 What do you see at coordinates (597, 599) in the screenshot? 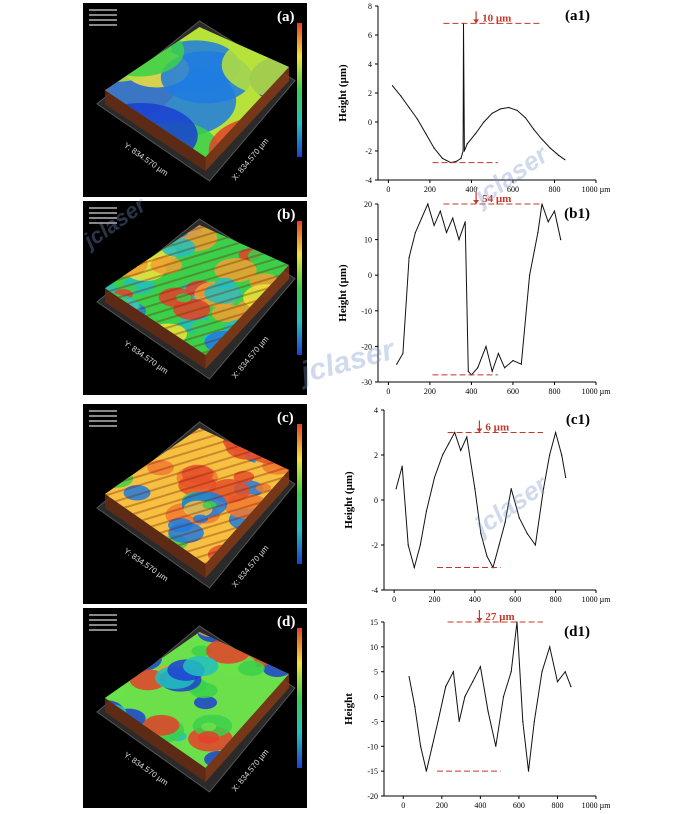
I see `x-tick-label: 1000 µm` at bounding box center [597, 599].